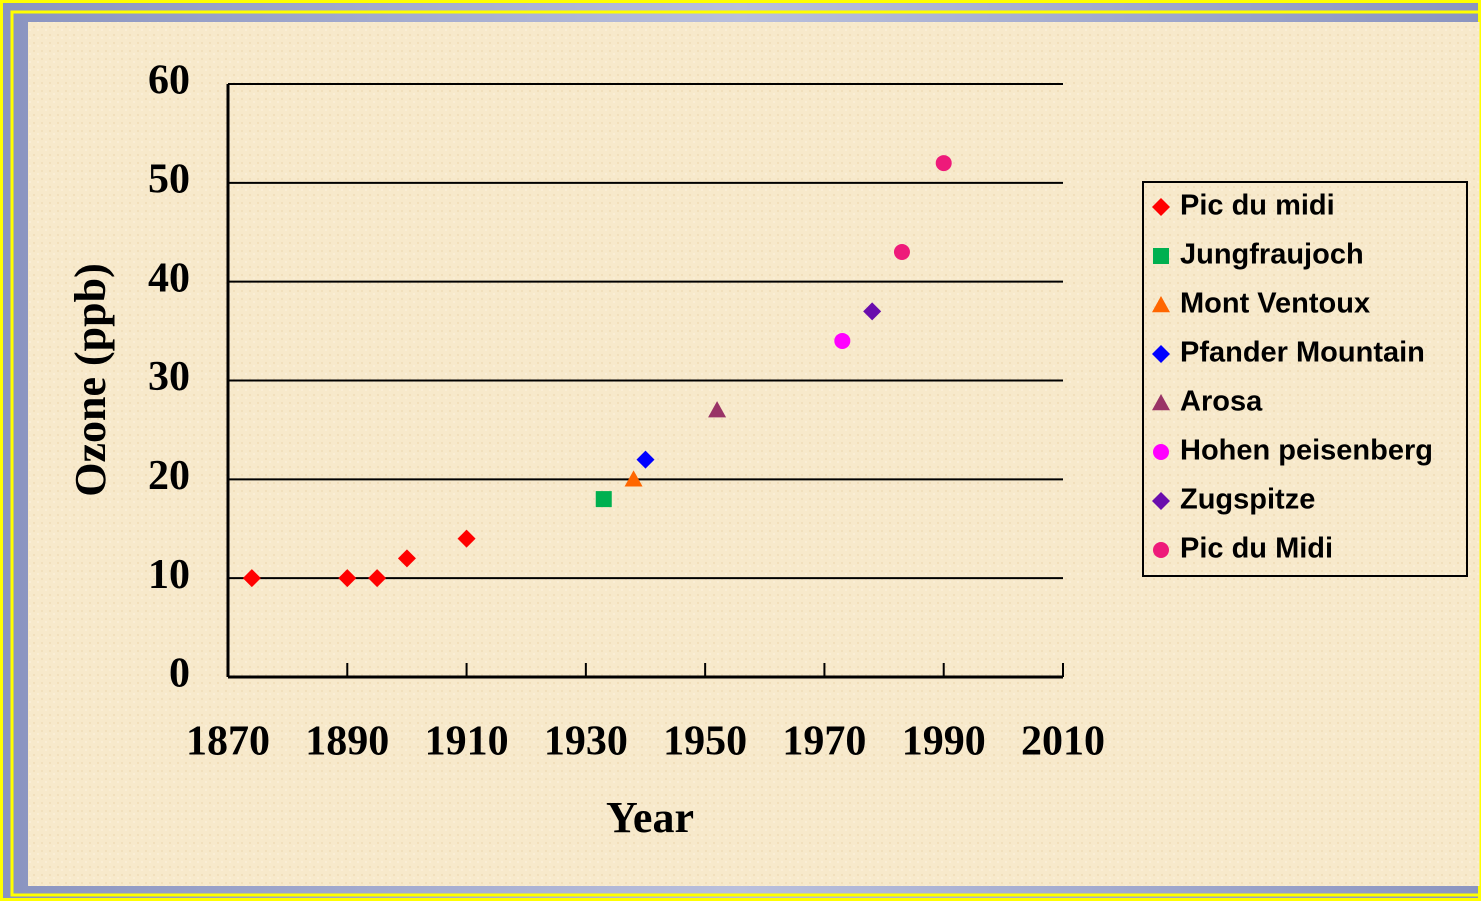  What do you see at coordinates (169, 81) in the screenshot?
I see `y-tick-label: 60` at bounding box center [169, 81].